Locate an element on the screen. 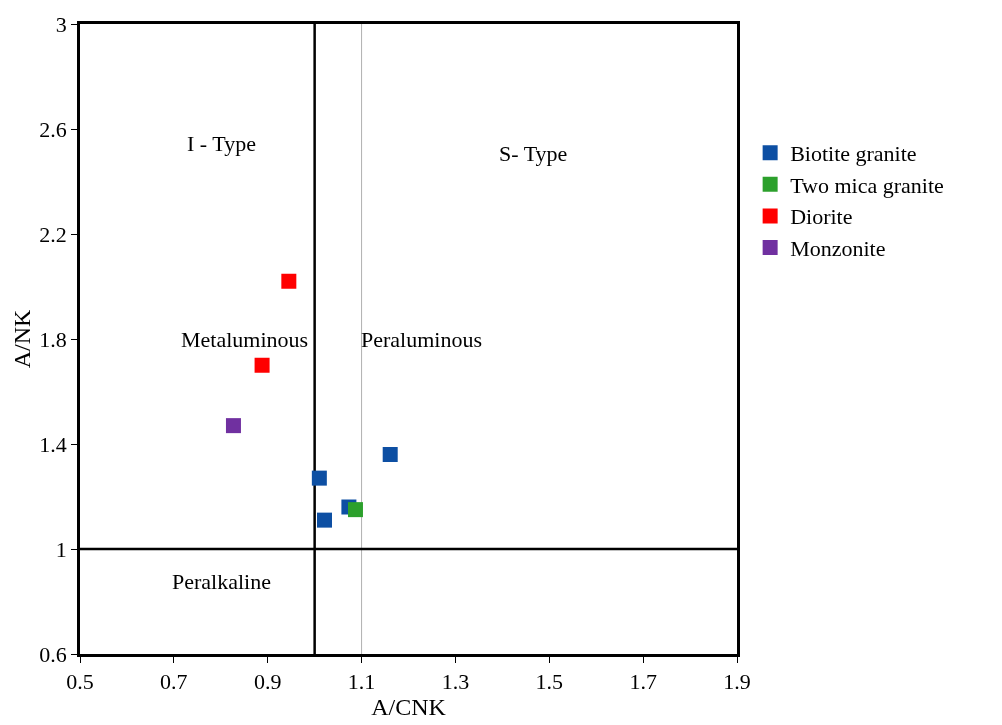  y-tick-label: 1 is located at coordinates (61, 549).